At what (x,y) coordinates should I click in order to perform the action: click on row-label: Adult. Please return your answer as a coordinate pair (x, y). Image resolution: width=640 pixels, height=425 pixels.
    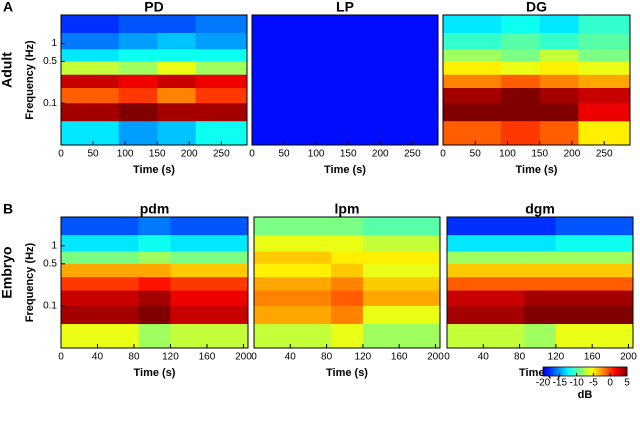
    Looking at the image, I should click on (7, 70).